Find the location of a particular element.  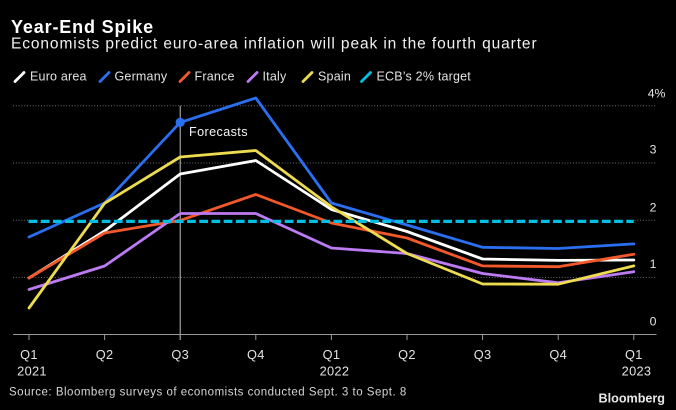

svg-text: 4% is located at coordinates (657, 93).